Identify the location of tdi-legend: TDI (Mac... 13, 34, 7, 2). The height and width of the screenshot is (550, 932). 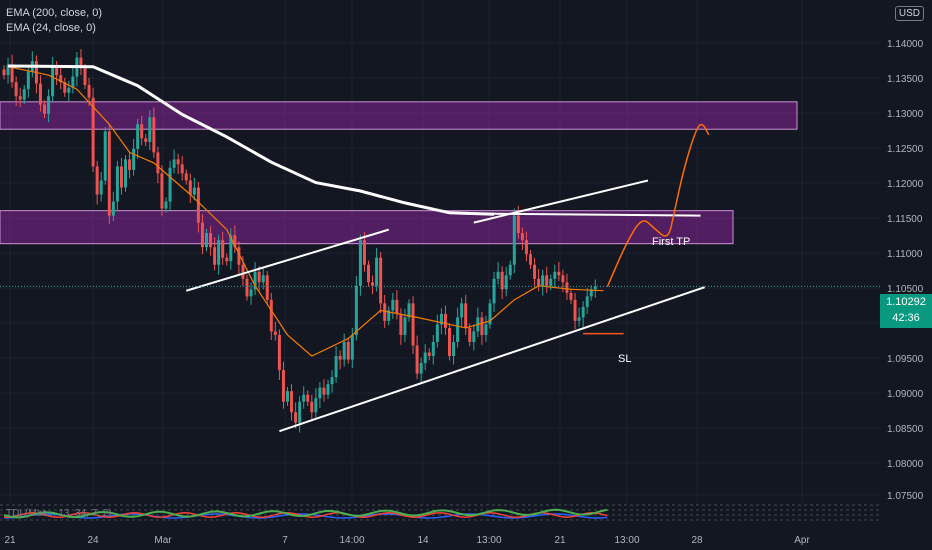
(59, 513).